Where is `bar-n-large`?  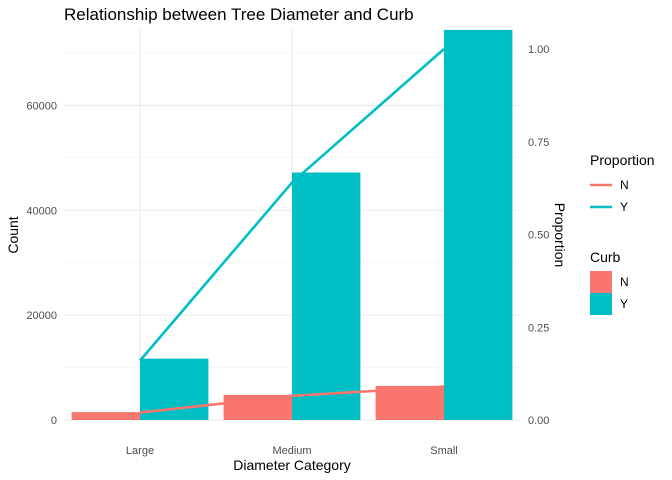 bar-n-large is located at coordinates (105, 416).